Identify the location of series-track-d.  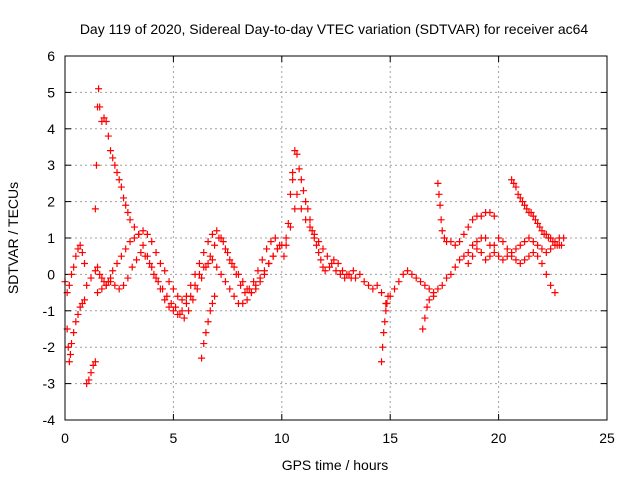
(76, 331).